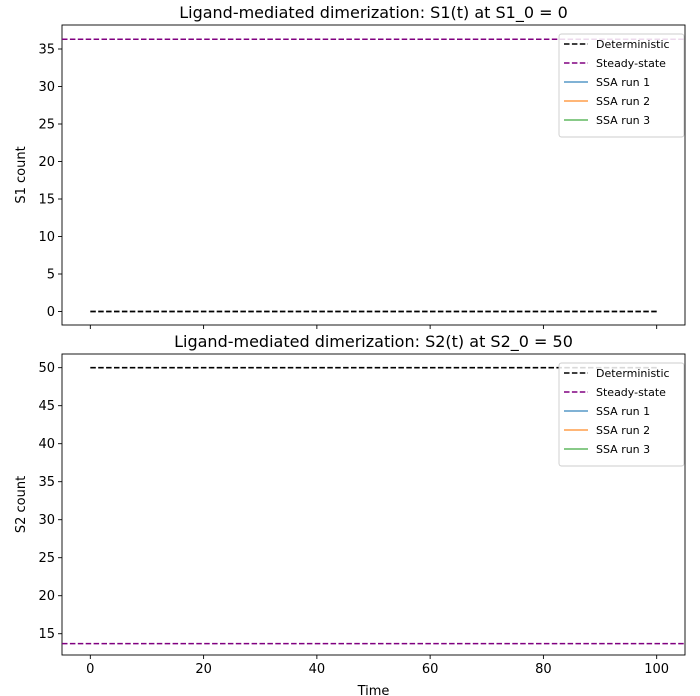  What do you see at coordinates (51, 312) in the screenshot?
I see `y-tick-label: 0` at bounding box center [51, 312].